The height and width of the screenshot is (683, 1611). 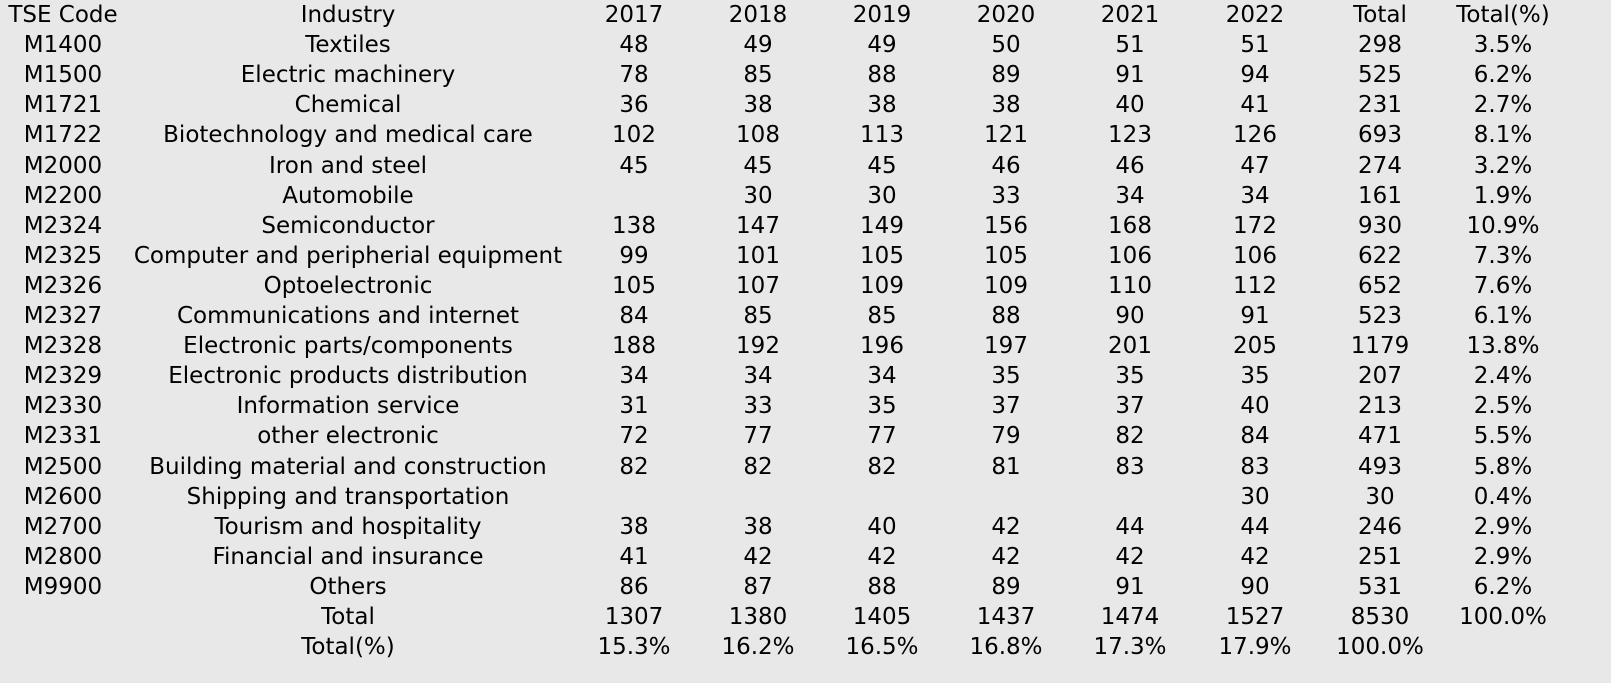 I want to click on cell-2021: 17.3%, so click(x=1130, y=647).